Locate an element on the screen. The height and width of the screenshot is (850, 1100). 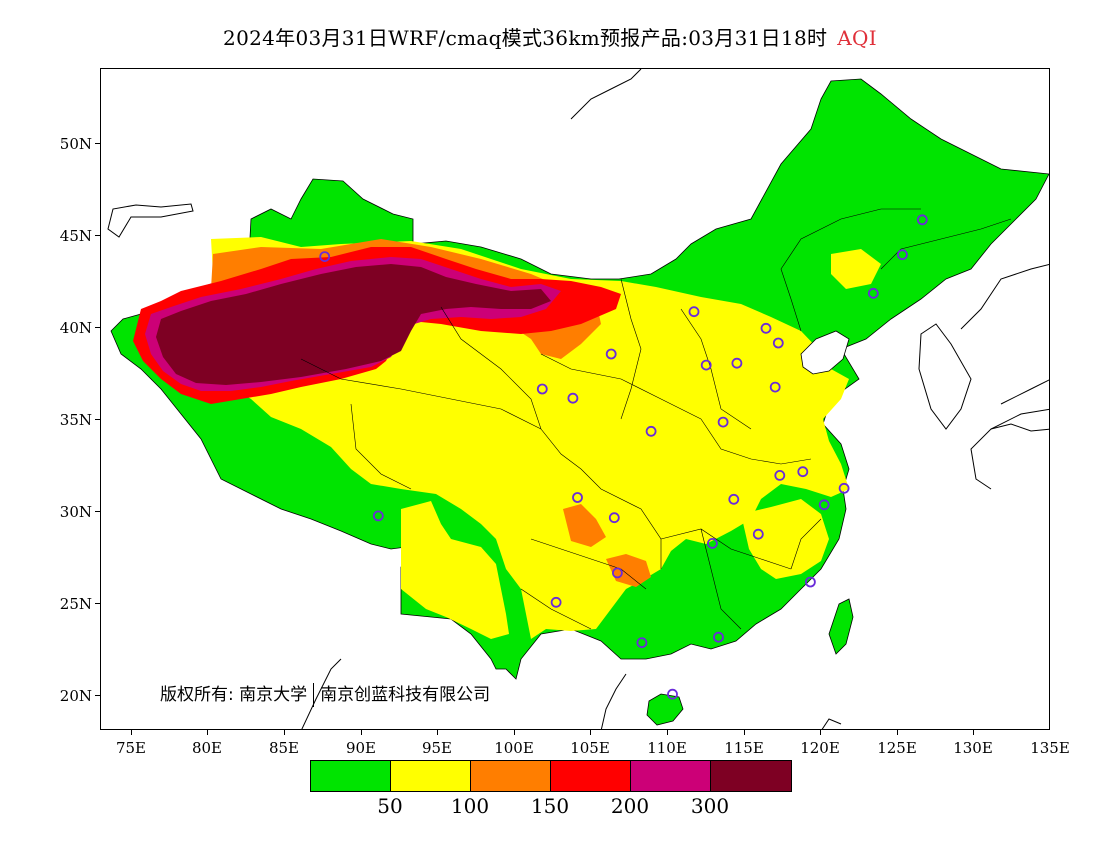
lon-tick-label: 100E is located at coordinates (514, 748).